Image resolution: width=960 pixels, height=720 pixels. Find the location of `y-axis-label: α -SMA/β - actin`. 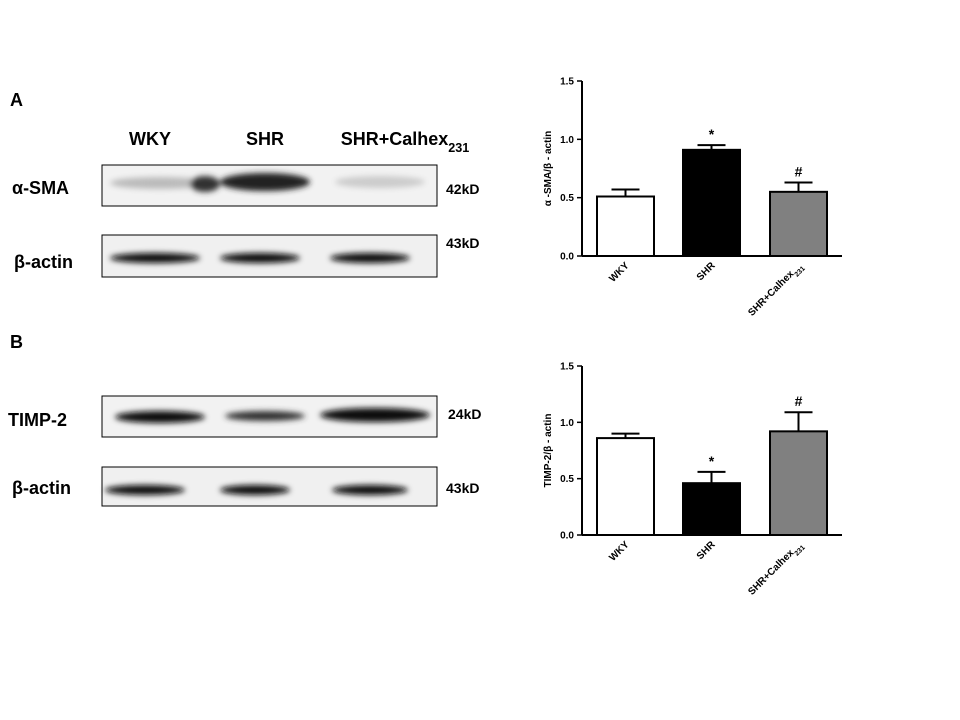

y-axis-label: α -SMA/β - actin is located at coordinates (548, 169).